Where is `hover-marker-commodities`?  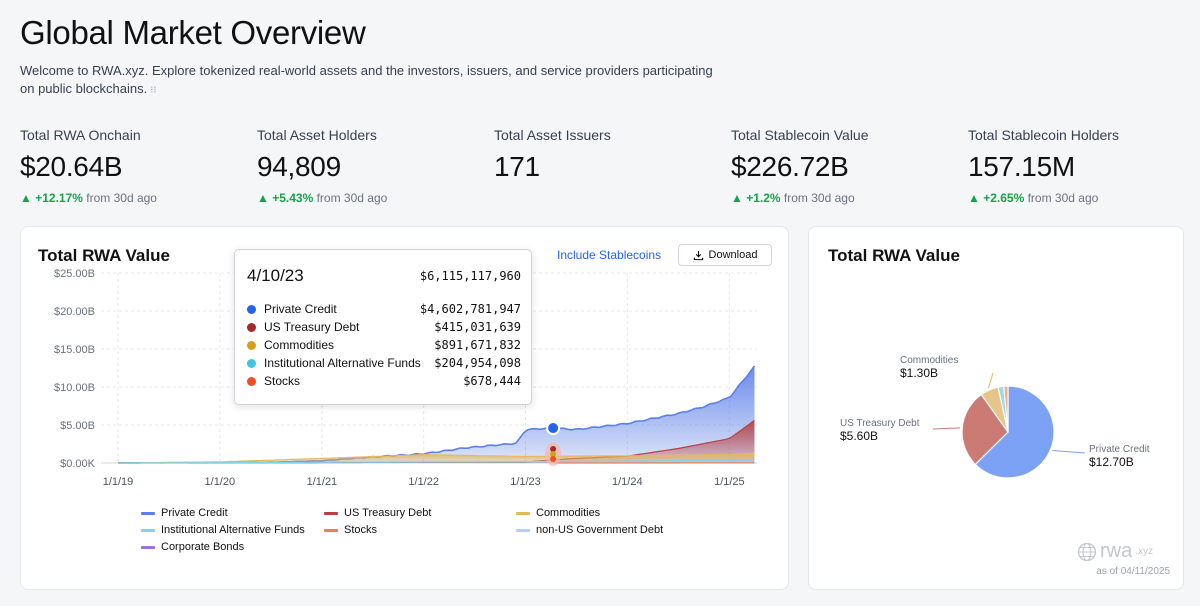 hover-marker-commodities is located at coordinates (553, 454).